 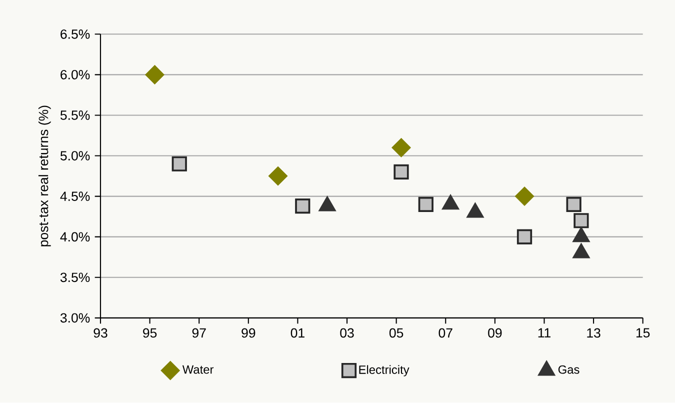 What do you see at coordinates (384, 370) in the screenshot?
I see `legend-label: Electricity` at bounding box center [384, 370].